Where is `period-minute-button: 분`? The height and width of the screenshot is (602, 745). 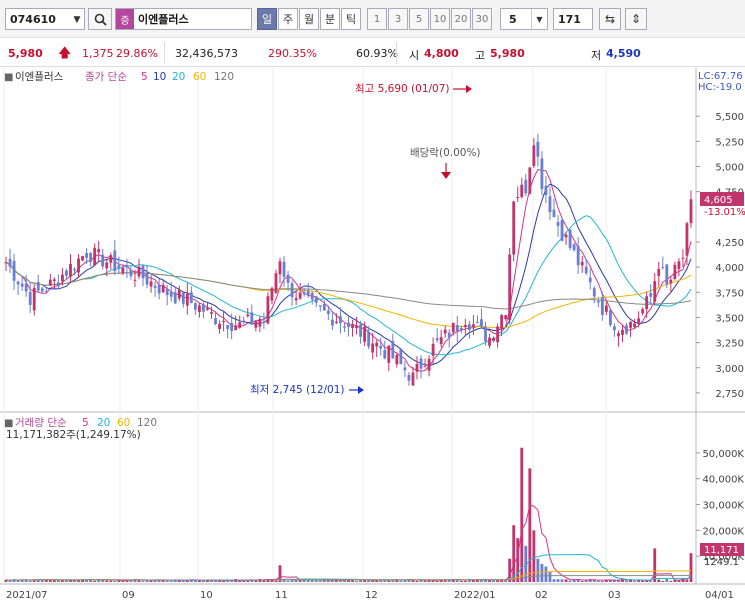
period-minute-button: 분 is located at coordinates (330, 19).